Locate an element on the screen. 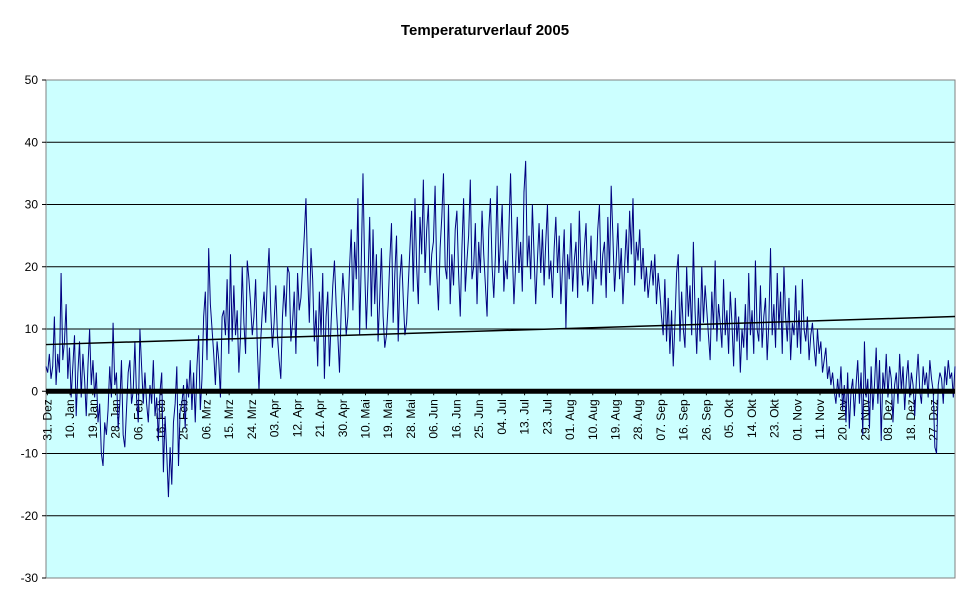  y-tick-label: 50 is located at coordinates (32, 80).